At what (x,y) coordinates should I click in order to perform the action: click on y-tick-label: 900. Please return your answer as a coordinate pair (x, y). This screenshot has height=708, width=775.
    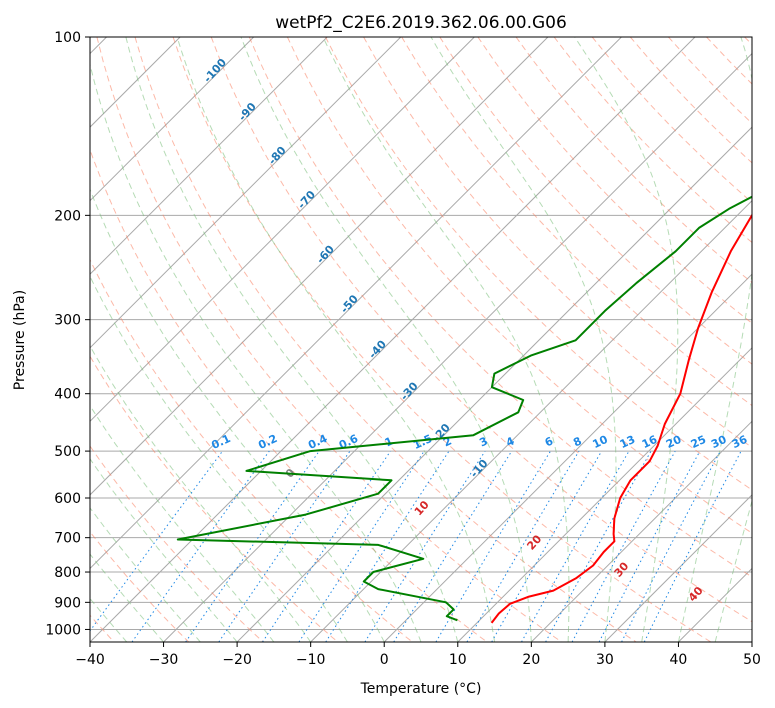
    Looking at the image, I should click on (67, 603).